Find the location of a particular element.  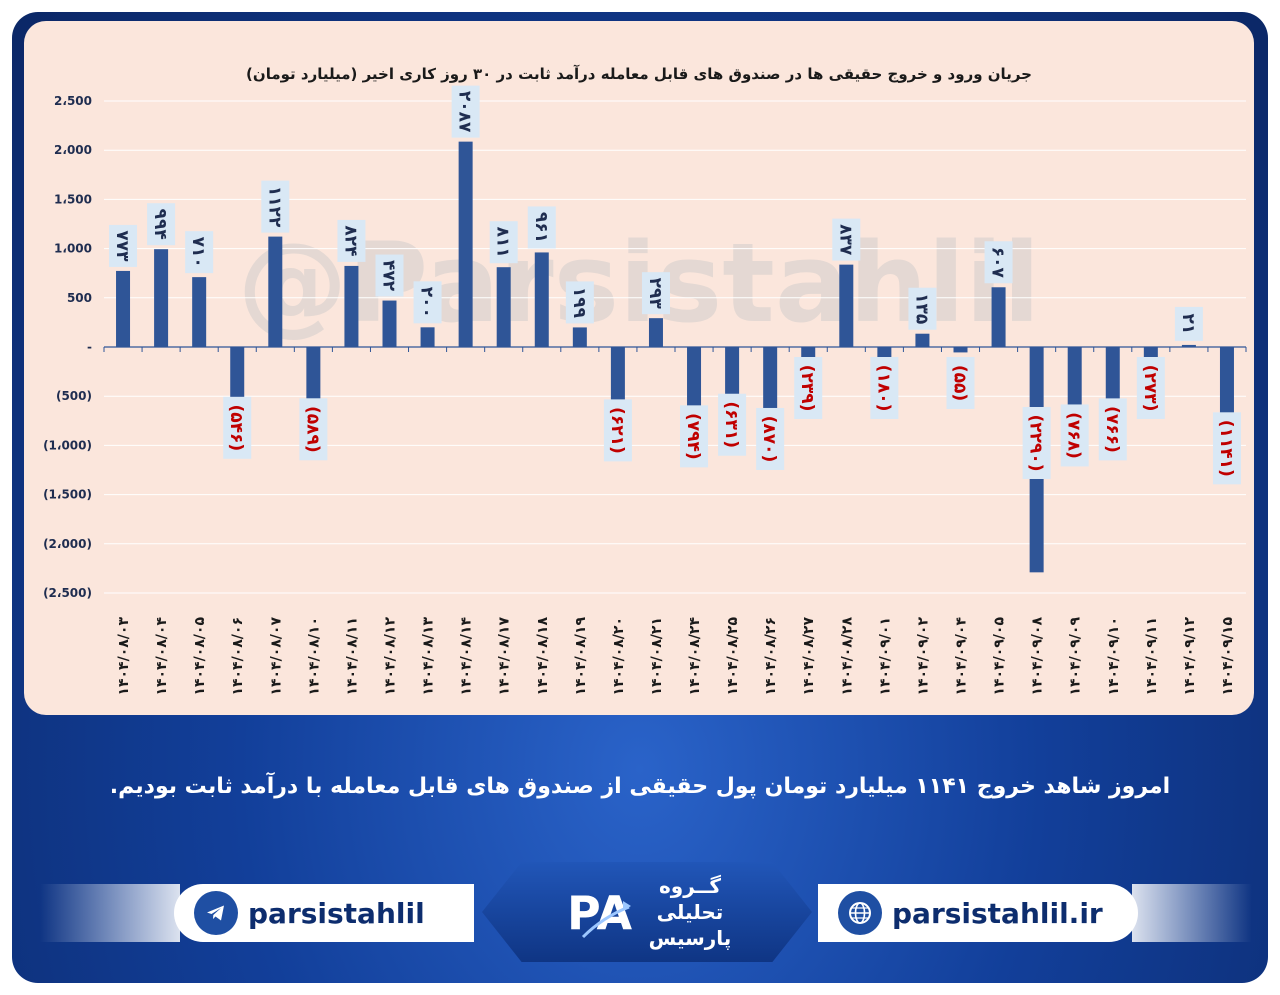

x-tick-label: ۱۴۰۴/۰۹/۱۵ is located at coordinates (1228, 656).